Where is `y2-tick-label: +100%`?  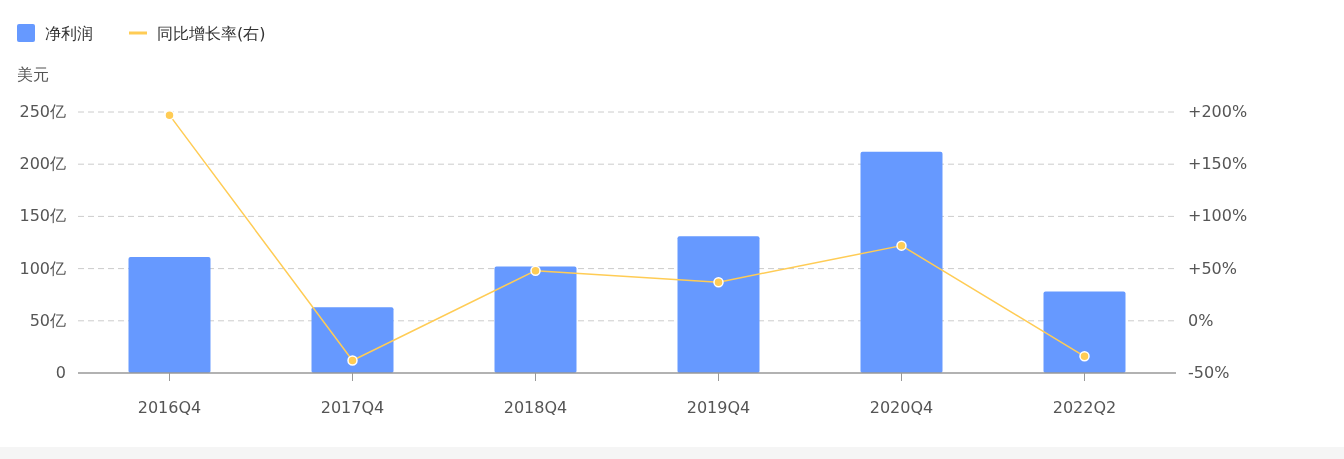
y2-tick-label: +100% is located at coordinates (1218, 216).